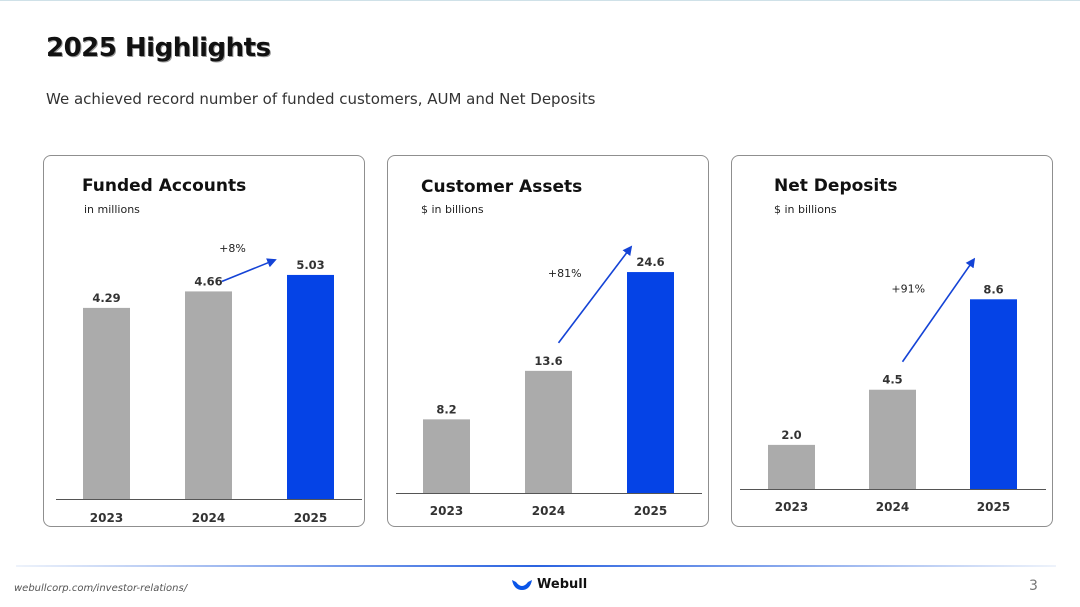 The width and height of the screenshot is (1080, 607). I want to click on footer-divider, so click(536, 566).